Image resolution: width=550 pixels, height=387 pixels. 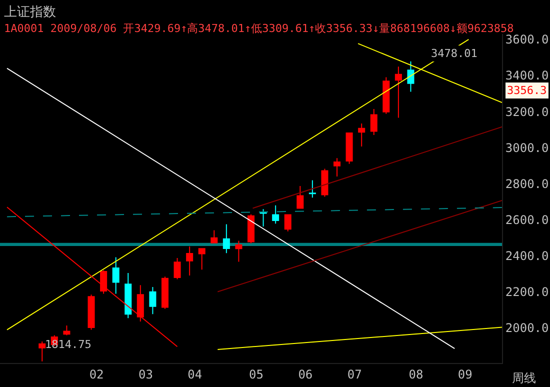 I want to click on y-tick-label: 2600.0, so click(x=527, y=219).